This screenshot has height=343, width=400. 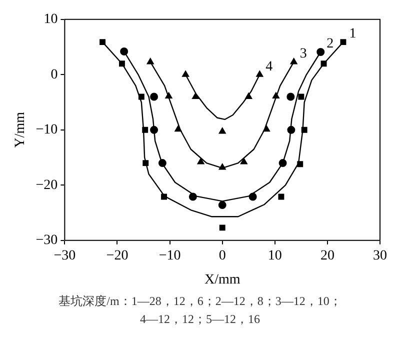 What do you see at coordinates (380, 256) in the screenshot?
I see `x-tick-label: 30` at bounding box center [380, 256].